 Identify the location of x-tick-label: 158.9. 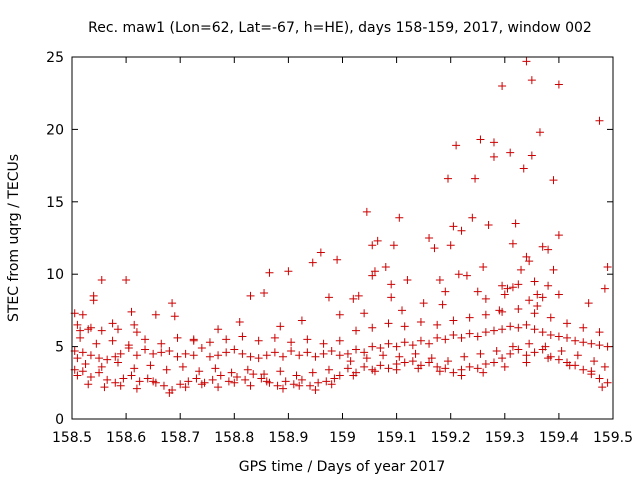
(288, 438).